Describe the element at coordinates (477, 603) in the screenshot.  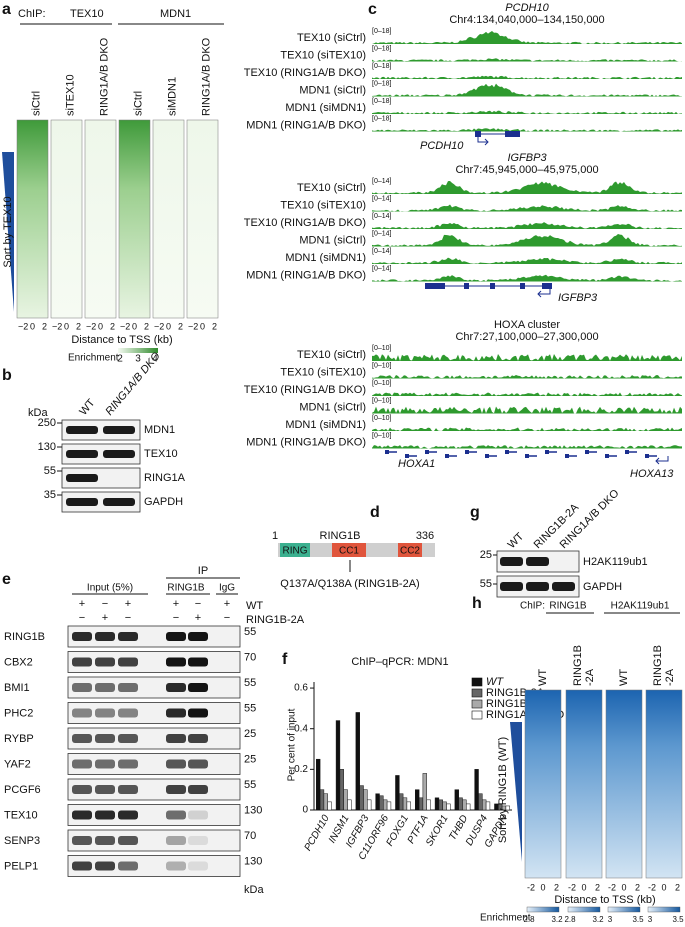
I see `panel-label: h` at that location.